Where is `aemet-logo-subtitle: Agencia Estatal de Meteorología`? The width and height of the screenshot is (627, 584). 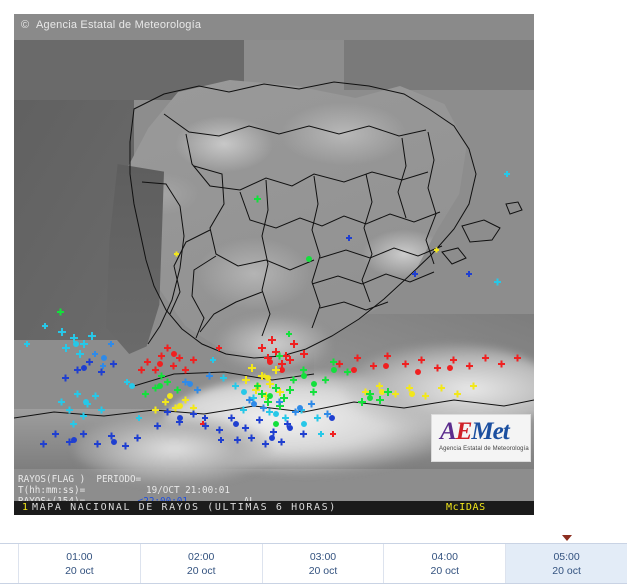
aemet-logo-subtitle: Agencia Estatal de Meteorología is located at coordinates (484, 449).